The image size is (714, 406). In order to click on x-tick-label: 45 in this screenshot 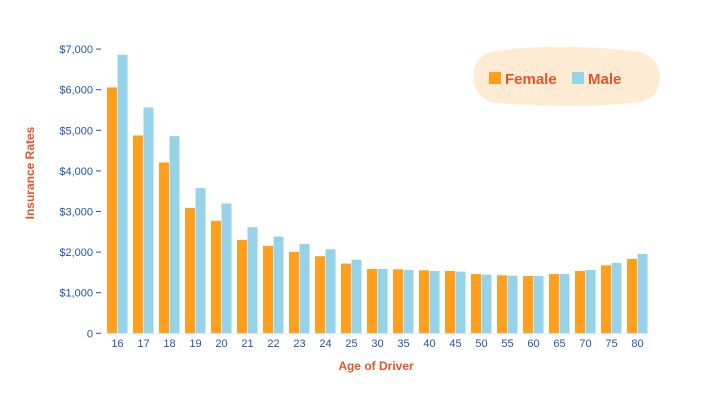, I will do `click(455, 344)`.